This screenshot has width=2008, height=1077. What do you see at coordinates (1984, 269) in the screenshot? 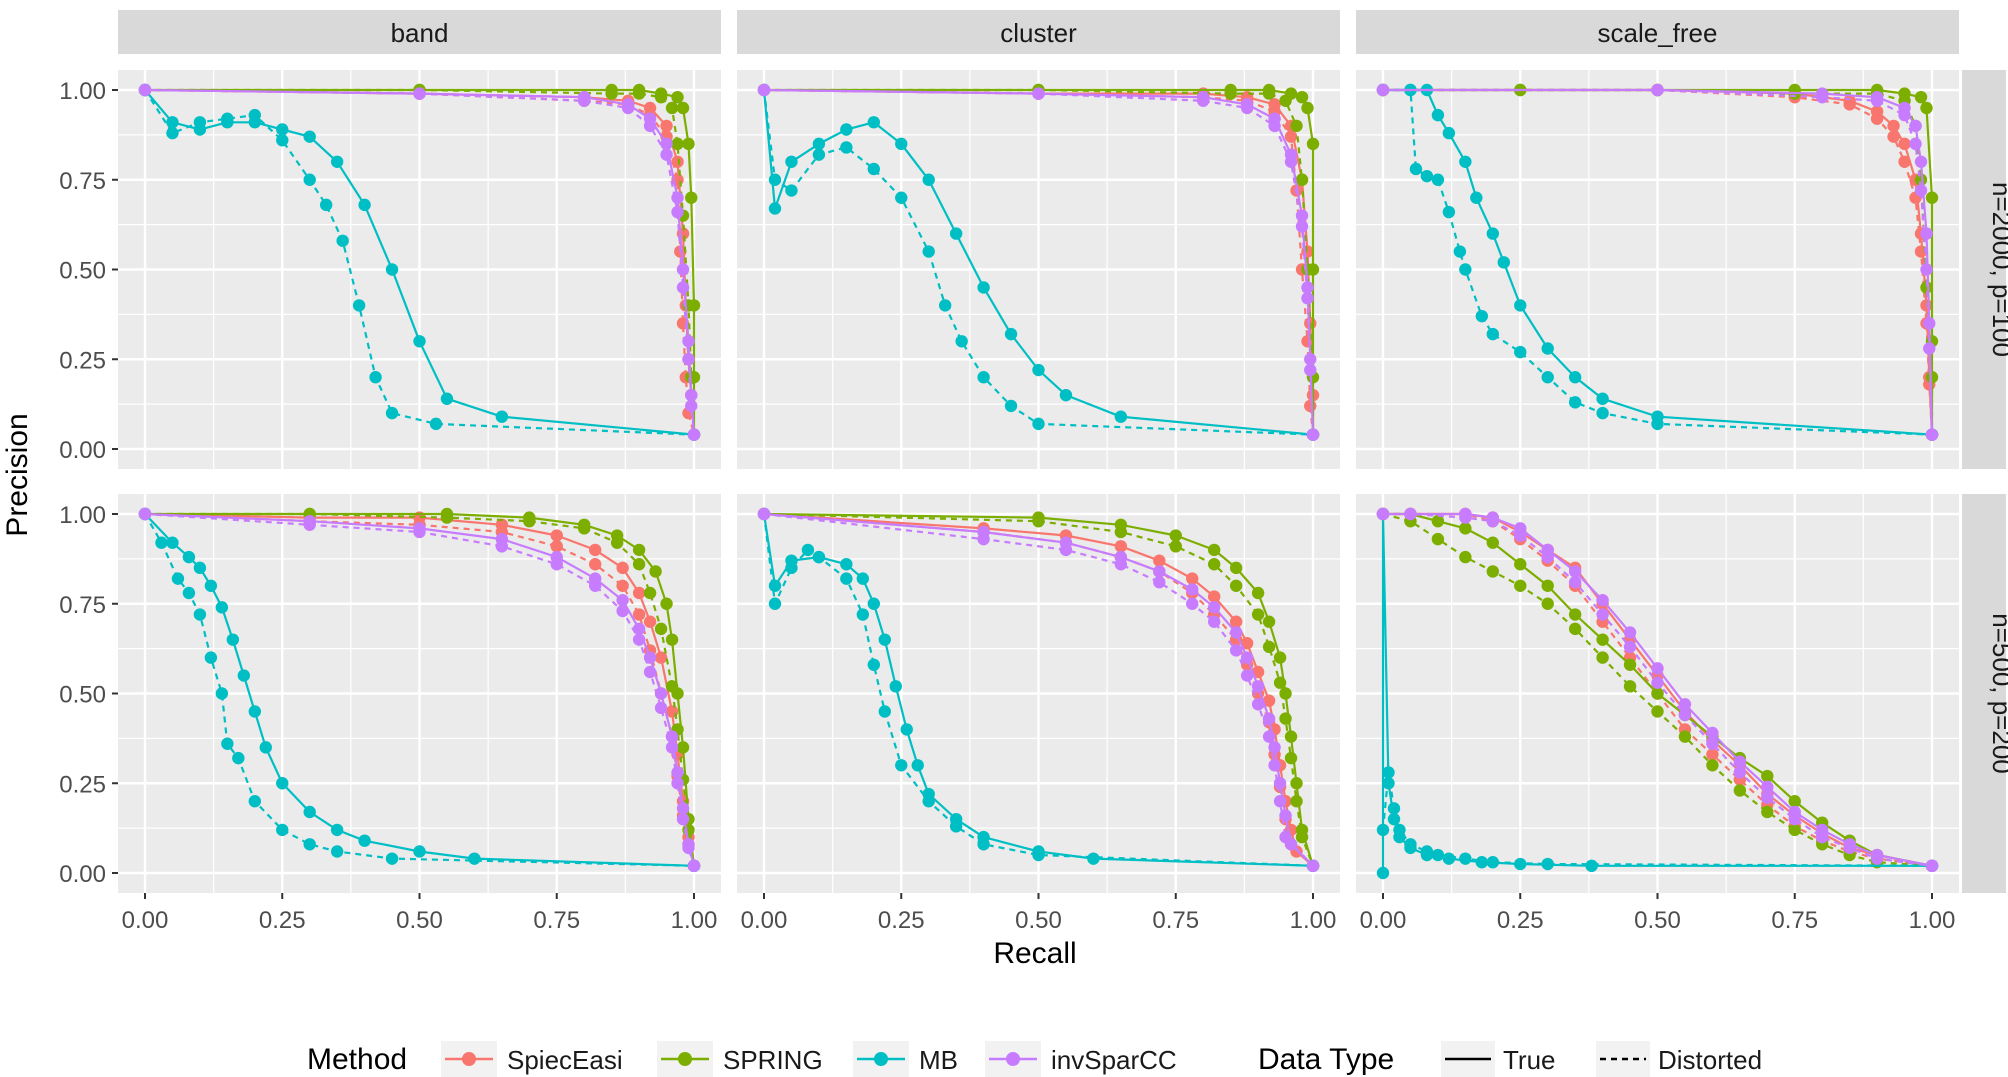
I see `row-strip` at bounding box center [1984, 269].